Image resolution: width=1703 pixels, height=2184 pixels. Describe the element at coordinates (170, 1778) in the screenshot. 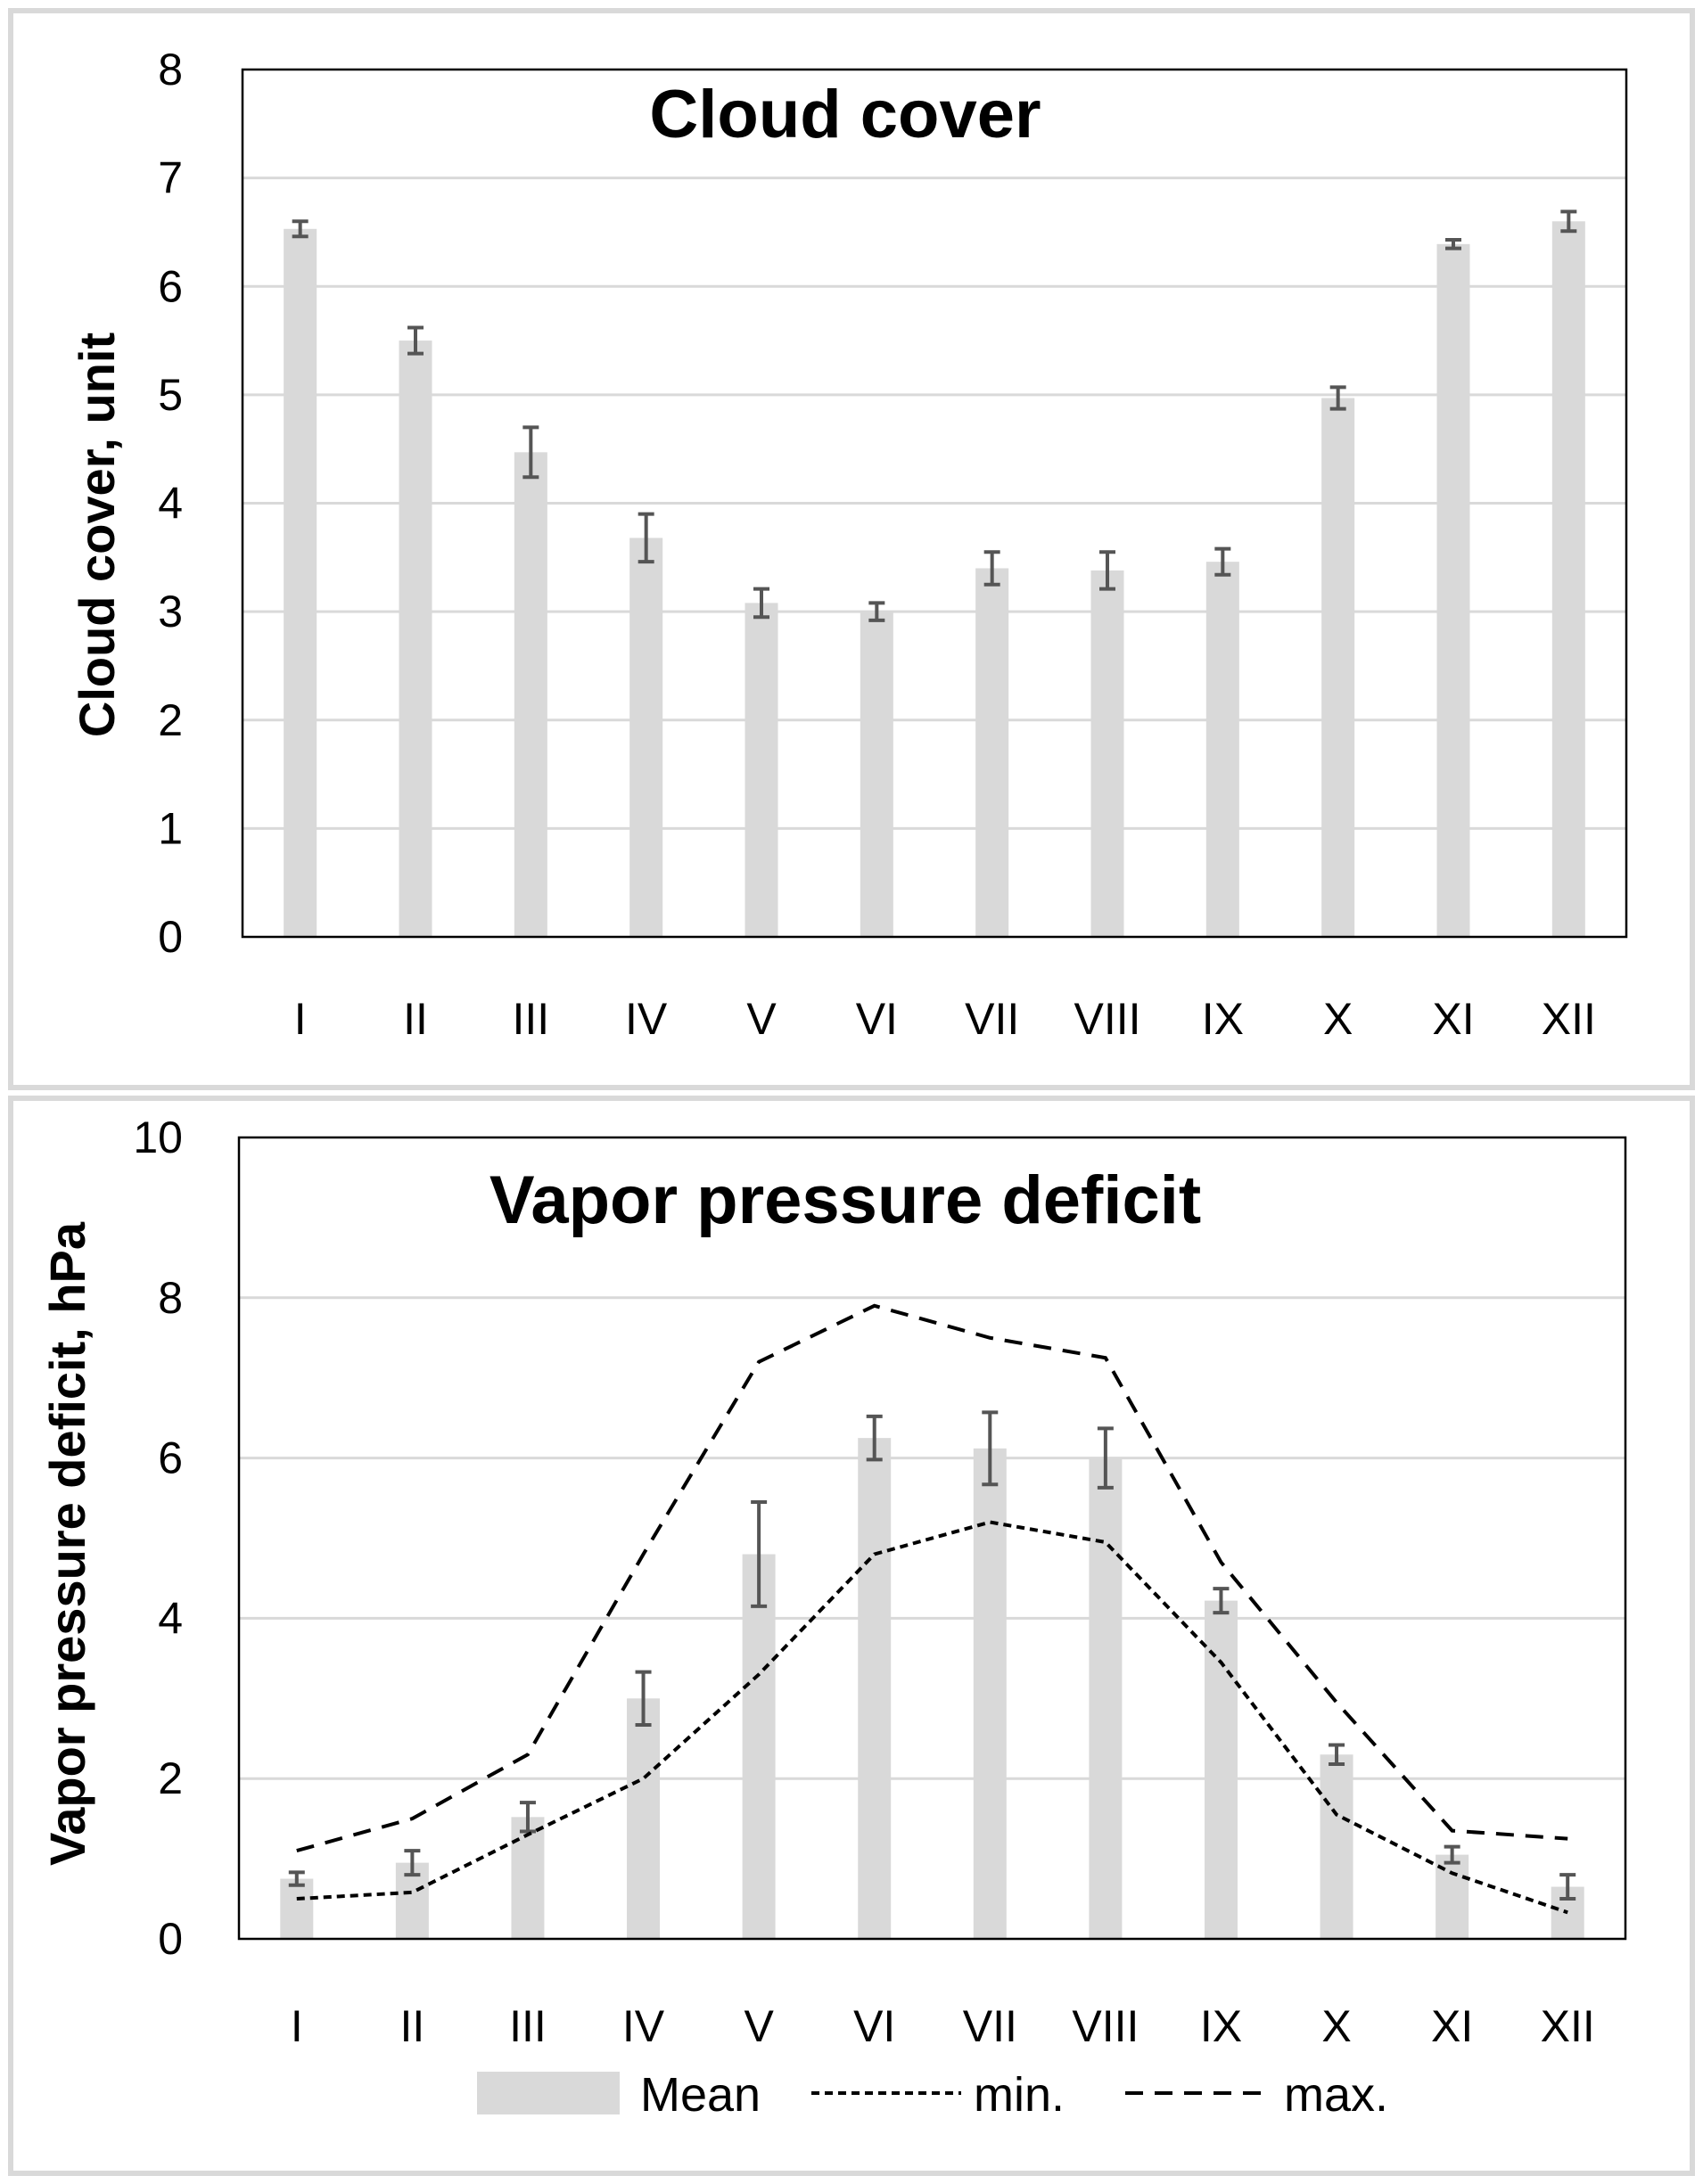

I see `vpd-y-tick-label: 2` at that location.